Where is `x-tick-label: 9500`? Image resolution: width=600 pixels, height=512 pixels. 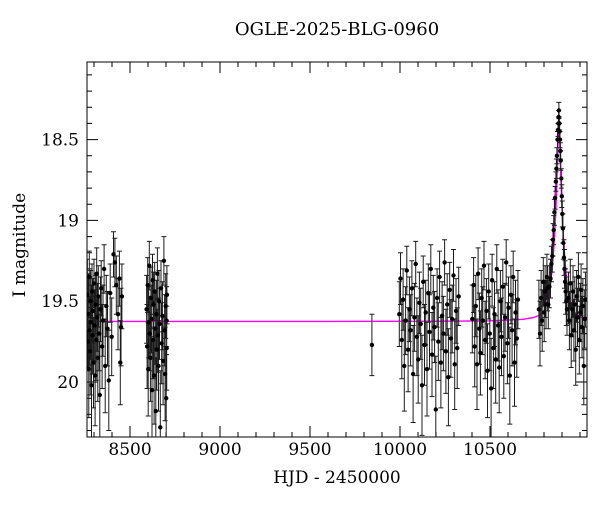 x-tick-label: 9500 is located at coordinates (309, 450).